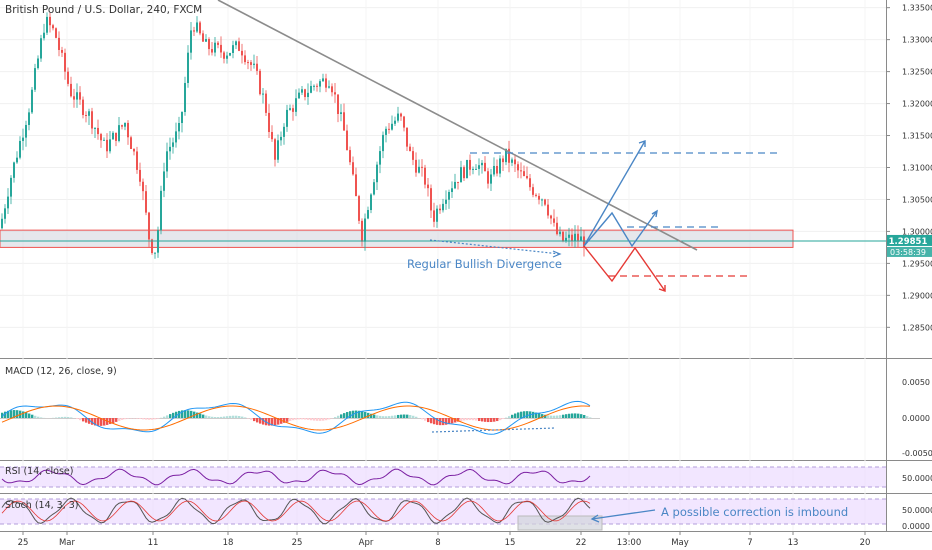 This screenshot has height=550, width=932. What do you see at coordinates (493, 430) in the screenshot?
I see `macd-divergence-line` at bounding box center [493, 430].